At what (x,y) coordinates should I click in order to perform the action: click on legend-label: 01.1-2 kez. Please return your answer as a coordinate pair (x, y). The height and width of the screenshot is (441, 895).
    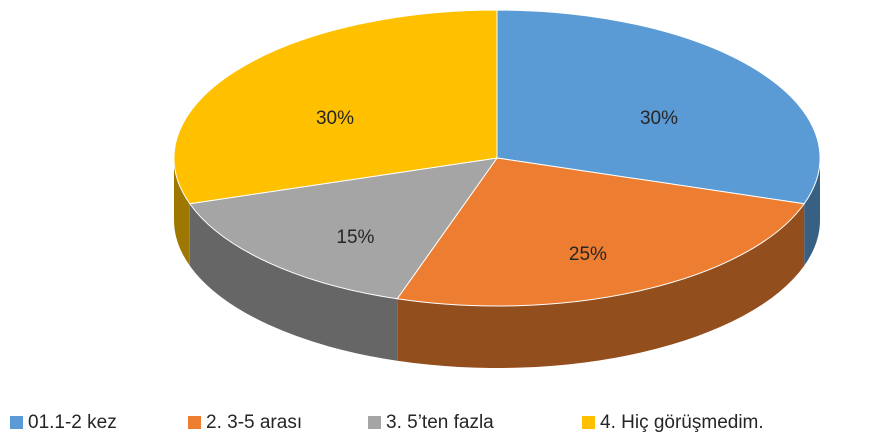
    Looking at the image, I should click on (72, 422).